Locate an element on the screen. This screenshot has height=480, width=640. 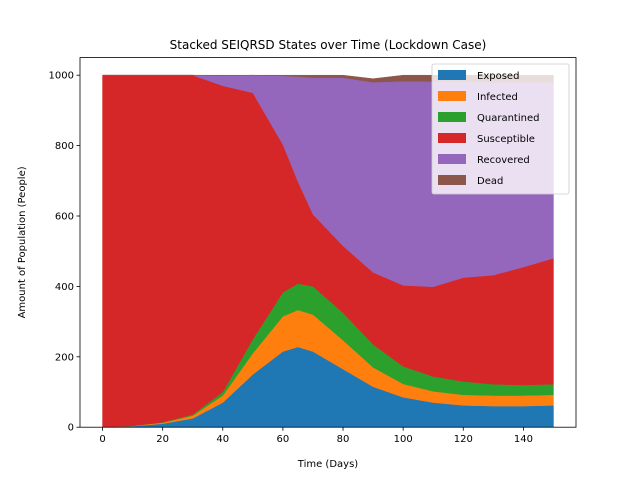
legend-label-quarantined: Quarantined is located at coordinates (508, 118).